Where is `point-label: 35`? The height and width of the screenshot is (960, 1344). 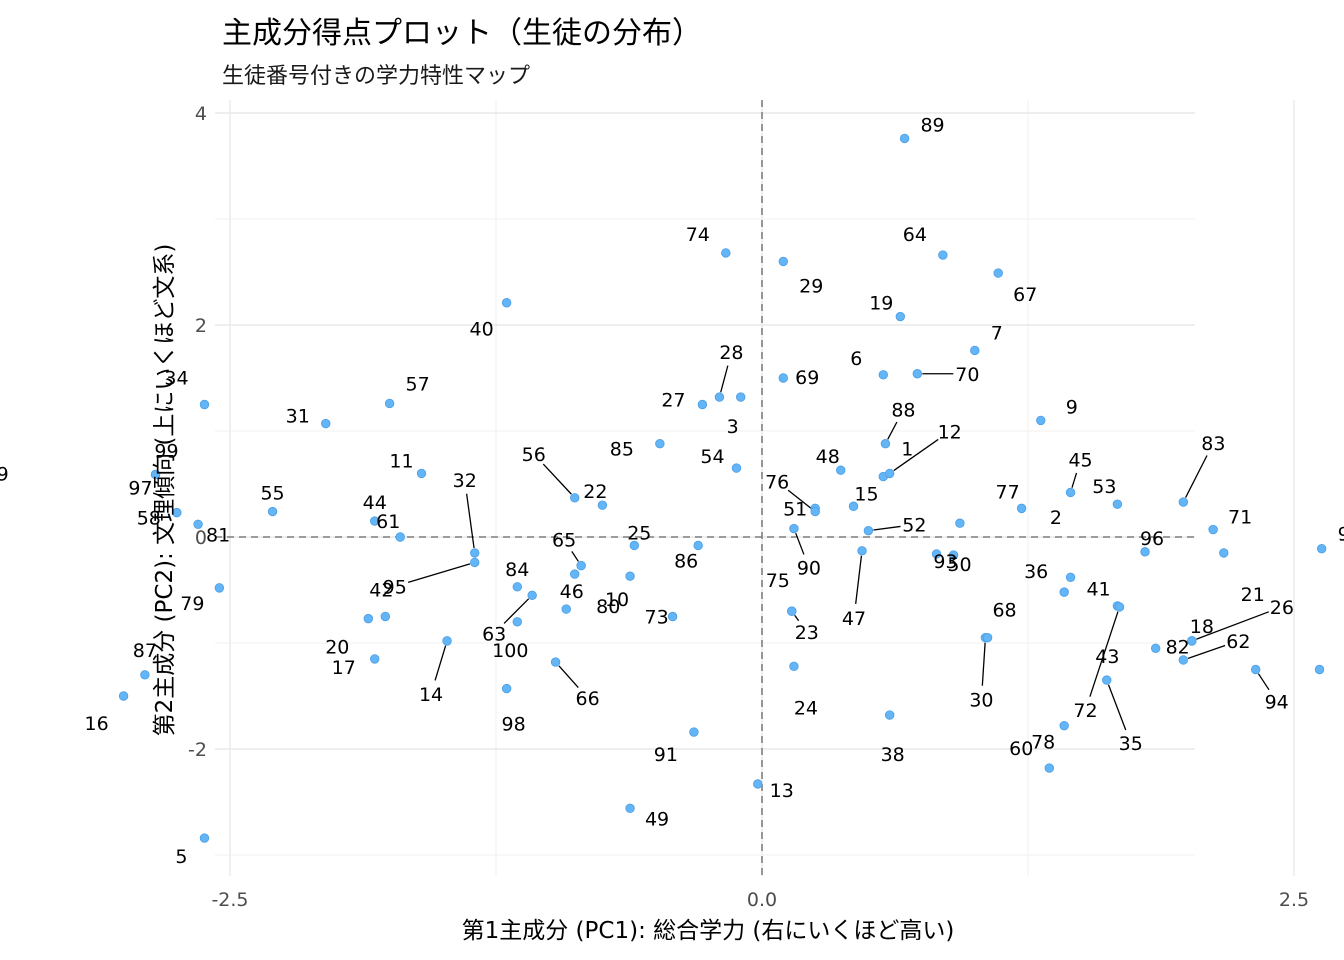
point-label: 35 is located at coordinates (1131, 744).